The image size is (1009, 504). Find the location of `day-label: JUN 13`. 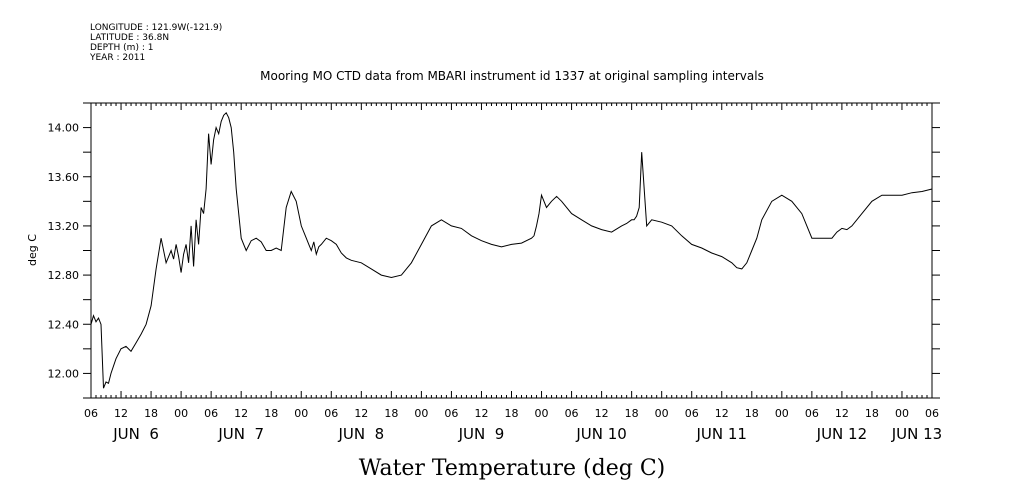

day-label: JUN 13 is located at coordinates (916, 434).